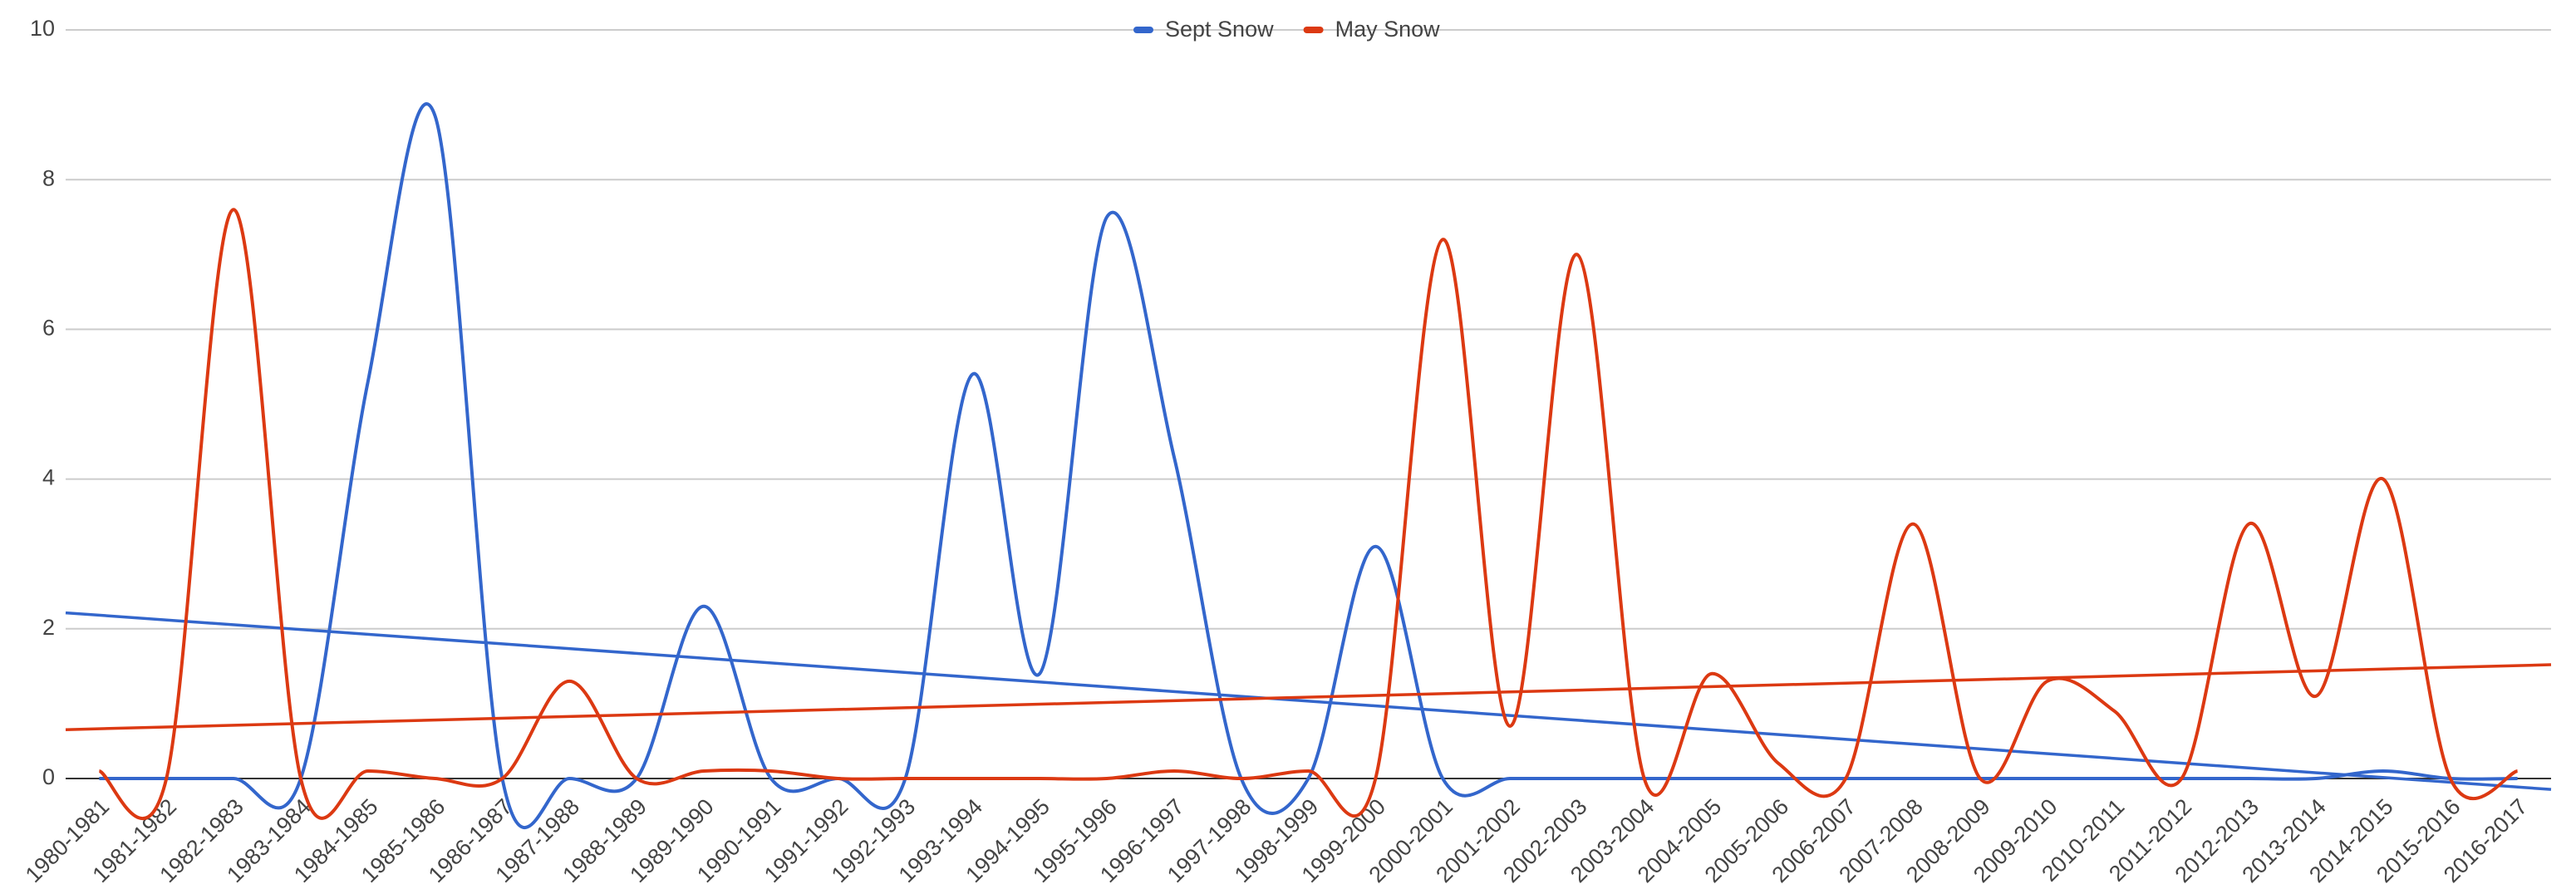 This screenshot has width=2576, height=894. What do you see at coordinates (42, 28) in the screenshot?
I see `y-tick-label: 10` at bounding box center [42, 28].